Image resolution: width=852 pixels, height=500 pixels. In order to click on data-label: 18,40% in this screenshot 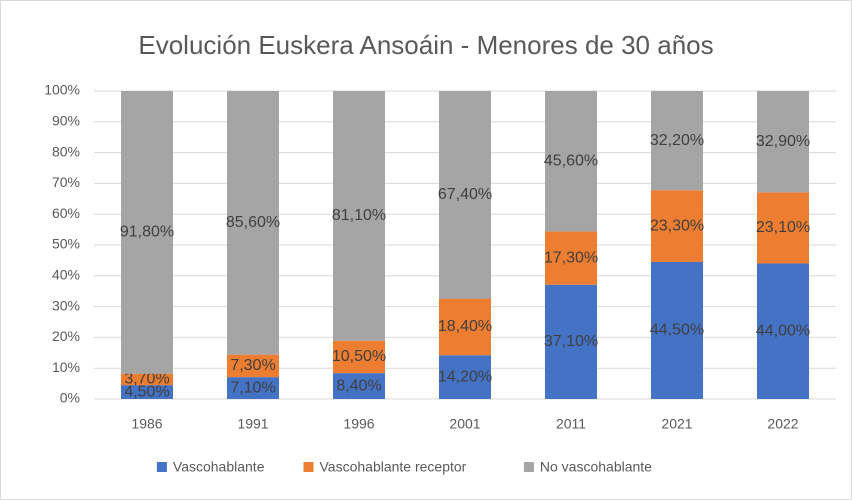, I will do `click(465, 326)`.